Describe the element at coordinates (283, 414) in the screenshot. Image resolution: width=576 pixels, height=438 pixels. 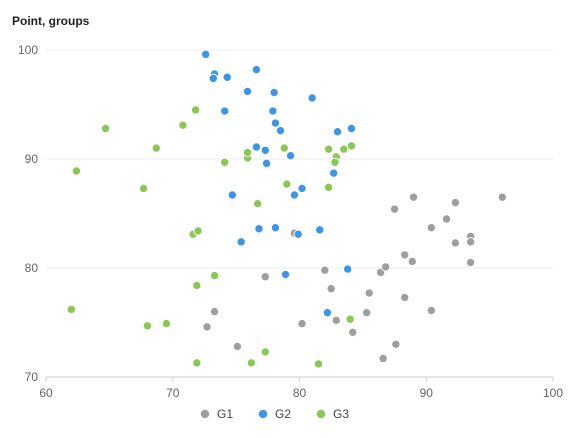
I see `legend-label: G2` at that location.